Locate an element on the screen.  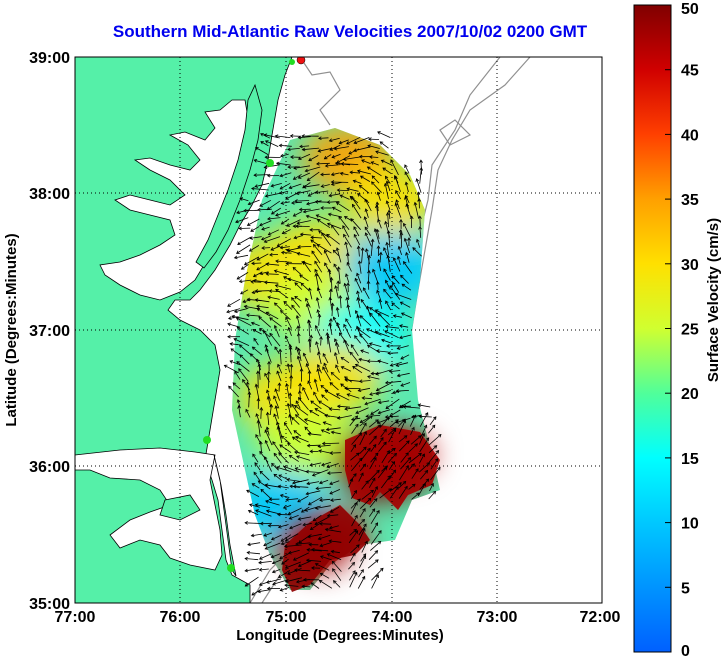
x-tick-label: 76:00 is located at coordinates (180, 617).